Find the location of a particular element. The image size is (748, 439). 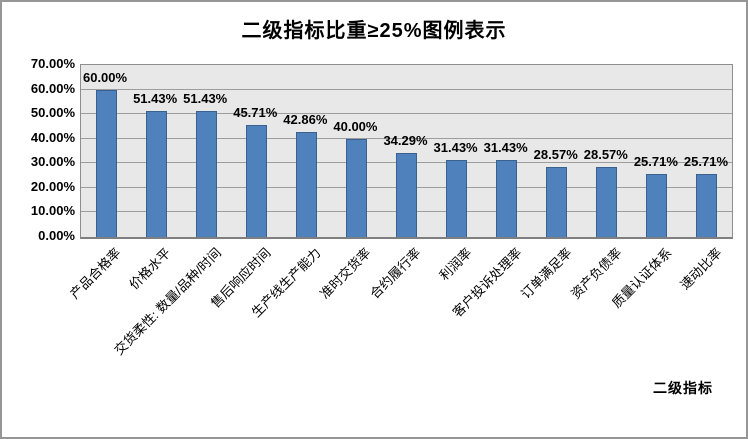

data-label: 34.29% is located at coordinates (405, 140).